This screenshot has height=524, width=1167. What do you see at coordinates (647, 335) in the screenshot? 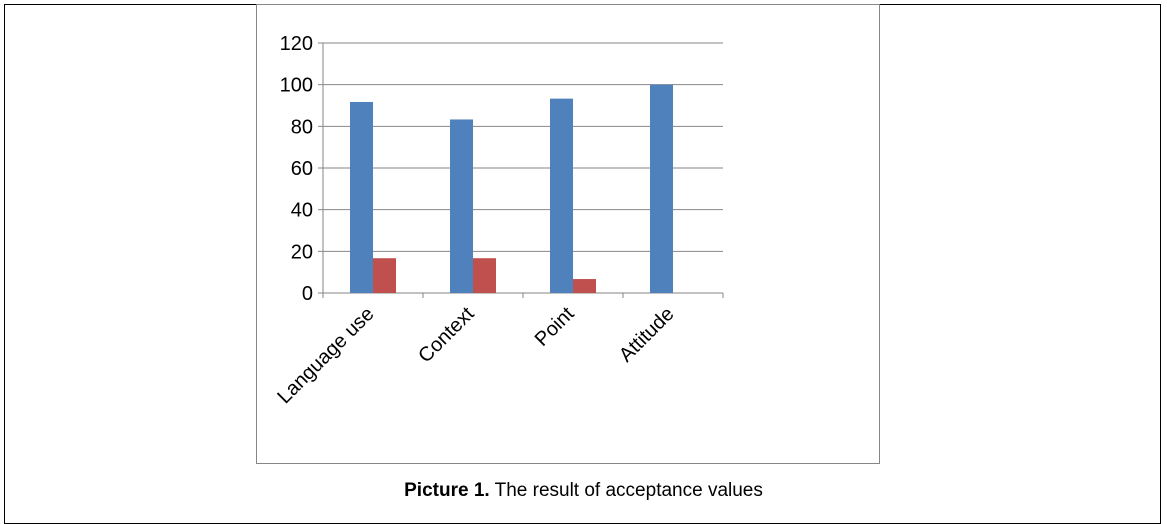
I see `x-tick-label: Attitude` at bounding box center [647, 335].